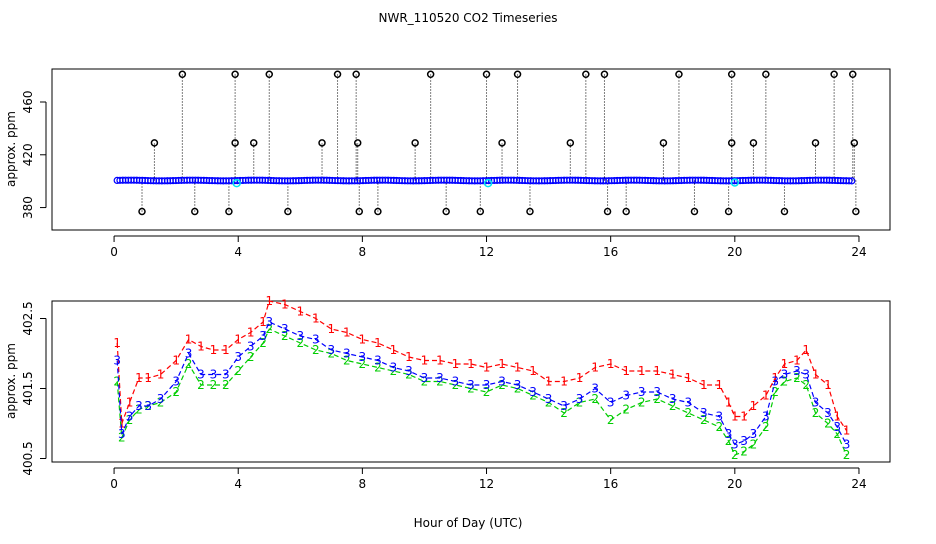  Describe the element at coordinates (610, 484) in the screenshot. I see `bottom-x-tick-label: 16` at that location.